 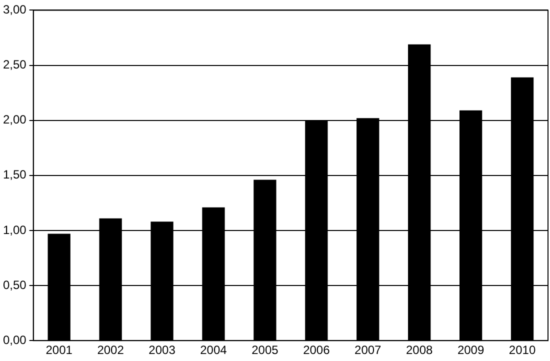 I want to click on y-tick-label: 0,00, so click(x=14, y=339).